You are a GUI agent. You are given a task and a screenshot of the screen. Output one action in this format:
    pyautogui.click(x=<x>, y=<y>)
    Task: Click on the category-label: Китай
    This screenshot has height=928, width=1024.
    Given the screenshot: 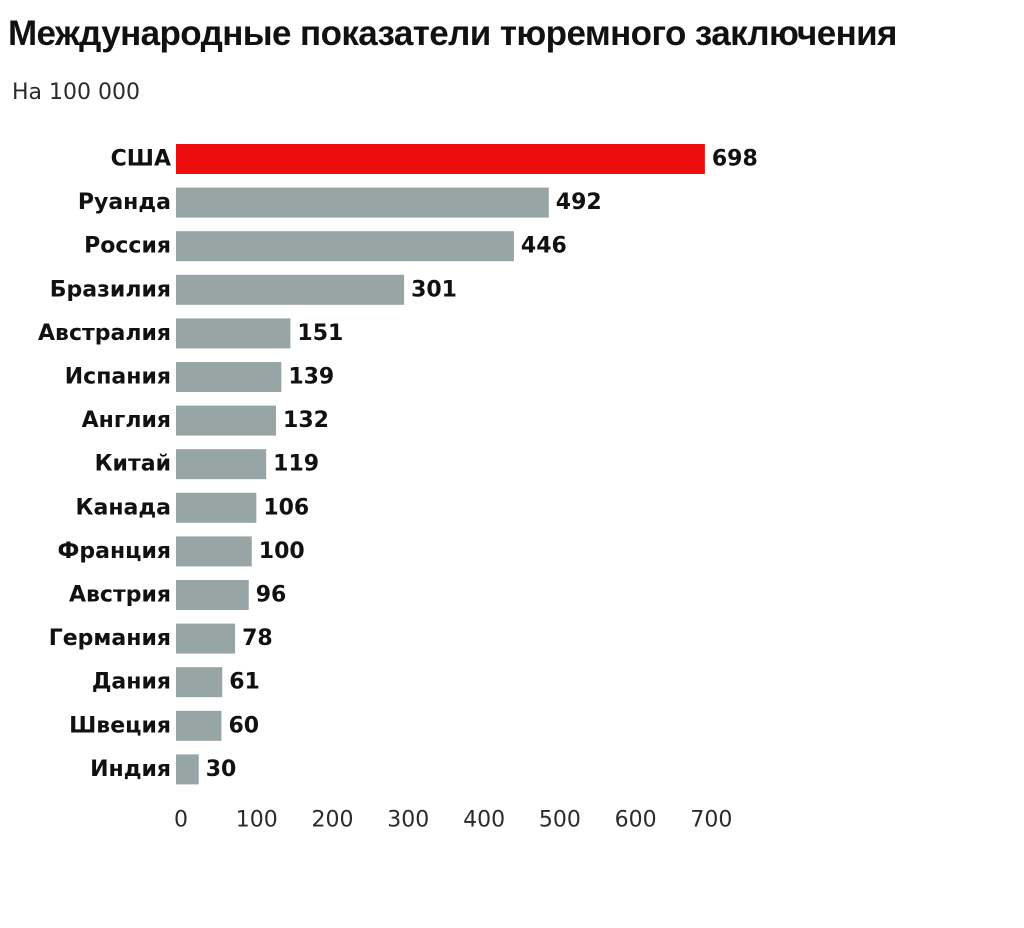 What is the action you would take?
    pyautogui.click(x=133, y=464)
    